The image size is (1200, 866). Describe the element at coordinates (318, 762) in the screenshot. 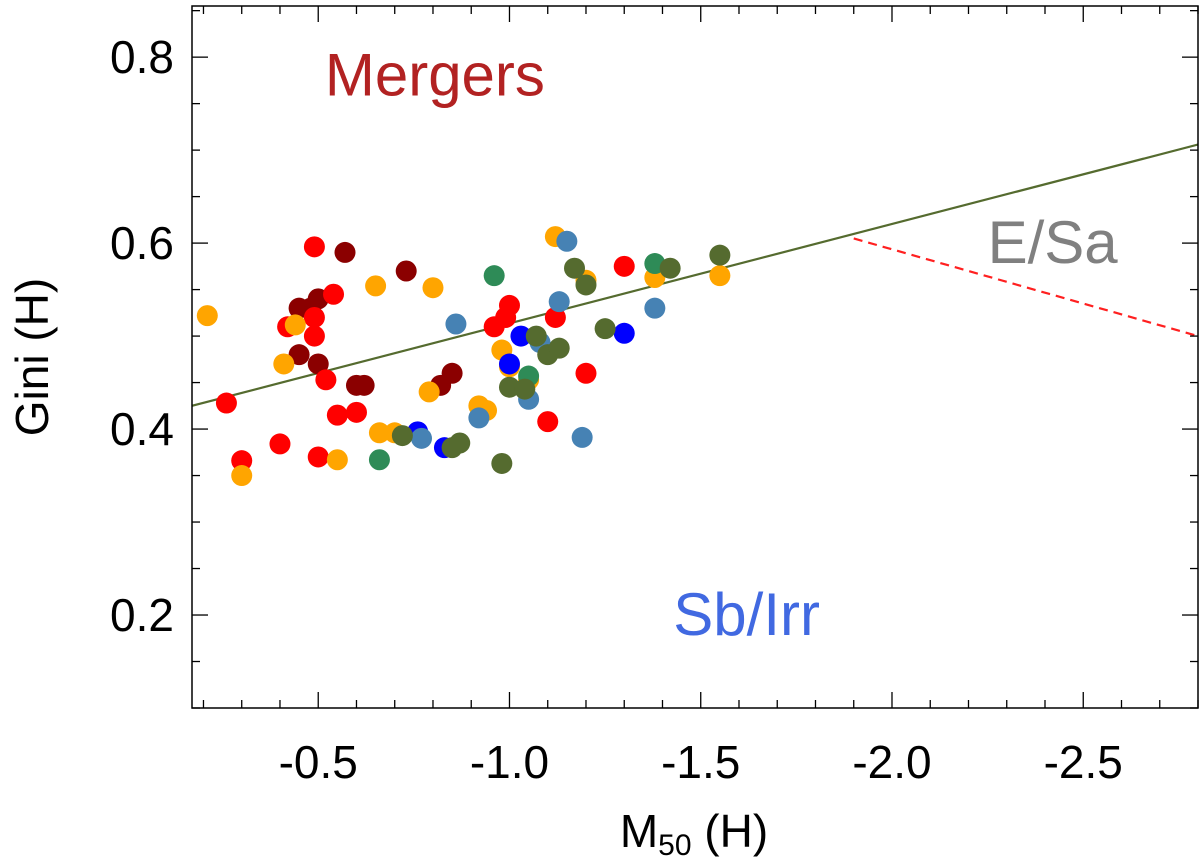

I see `x-tick-label: -0.5` at that location.